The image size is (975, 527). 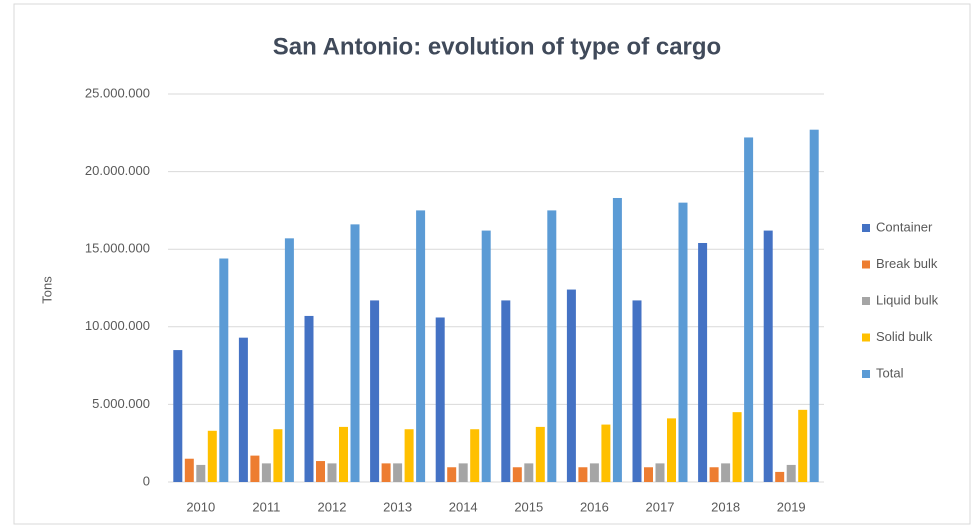 What do you see at coordinates (890, 372) in the screenshot?
I see `legend-label: Total` at bounding box center [890, 372].